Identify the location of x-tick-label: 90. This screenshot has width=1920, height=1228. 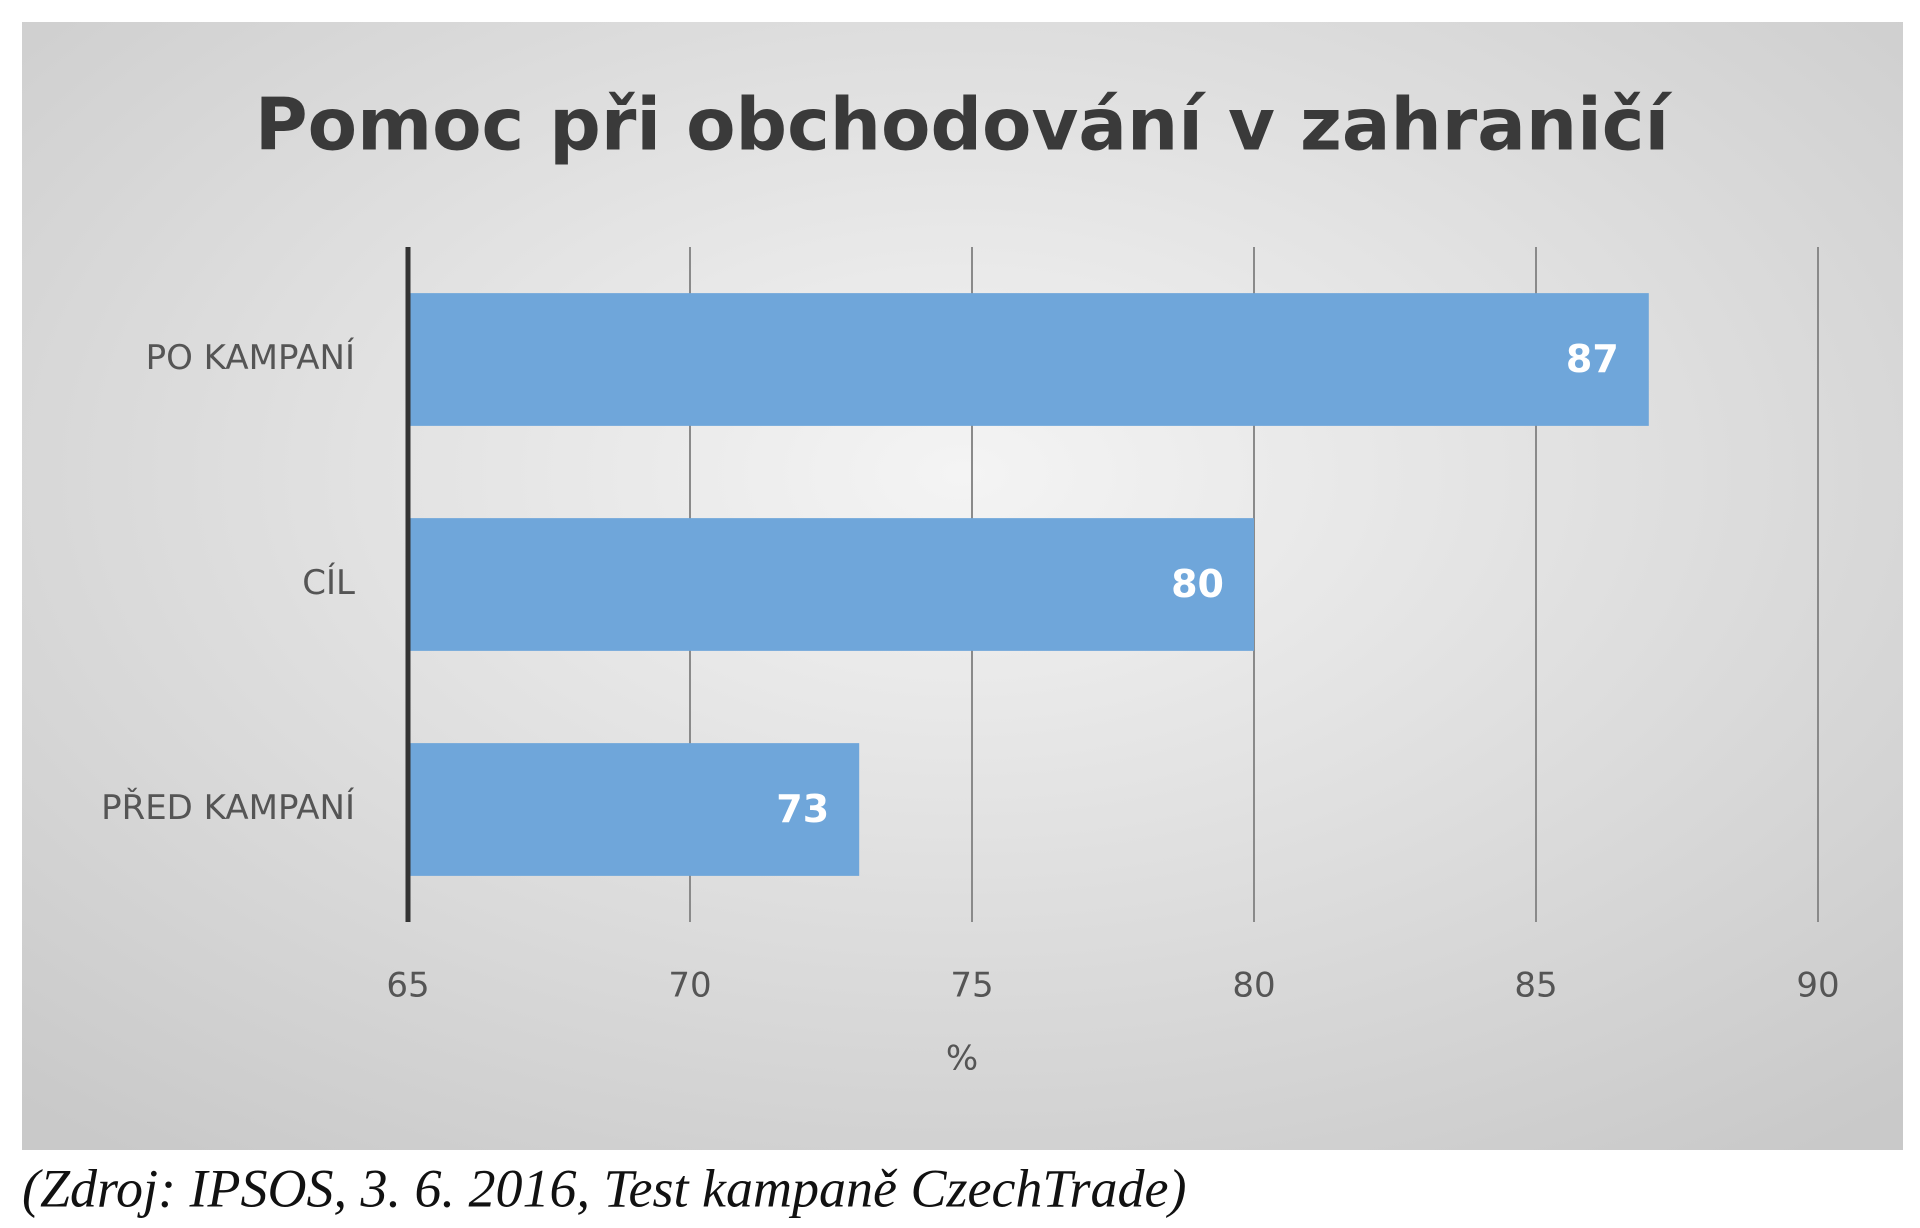
(1817, 986).